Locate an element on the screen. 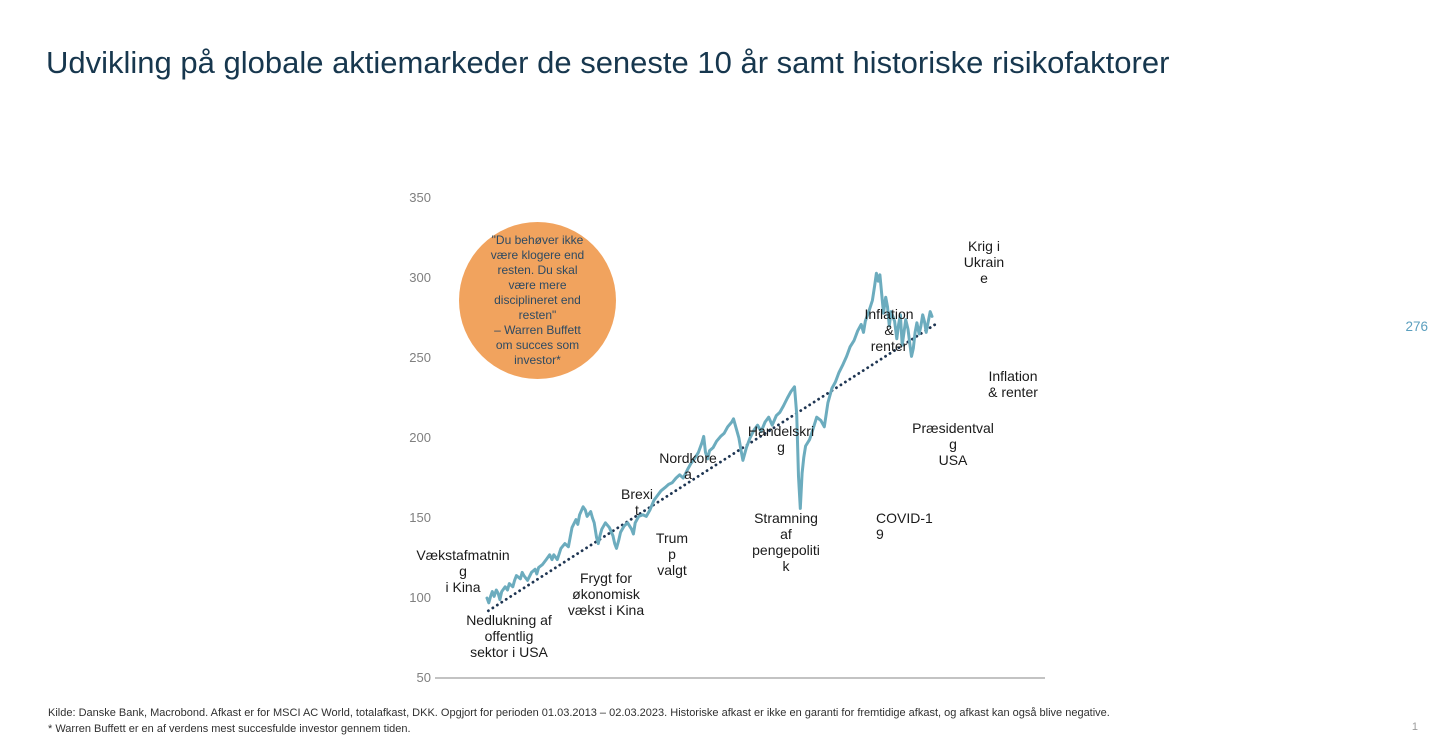  chart-annotation-12: Præsidentval g USA is located at coordinates (953, 444).